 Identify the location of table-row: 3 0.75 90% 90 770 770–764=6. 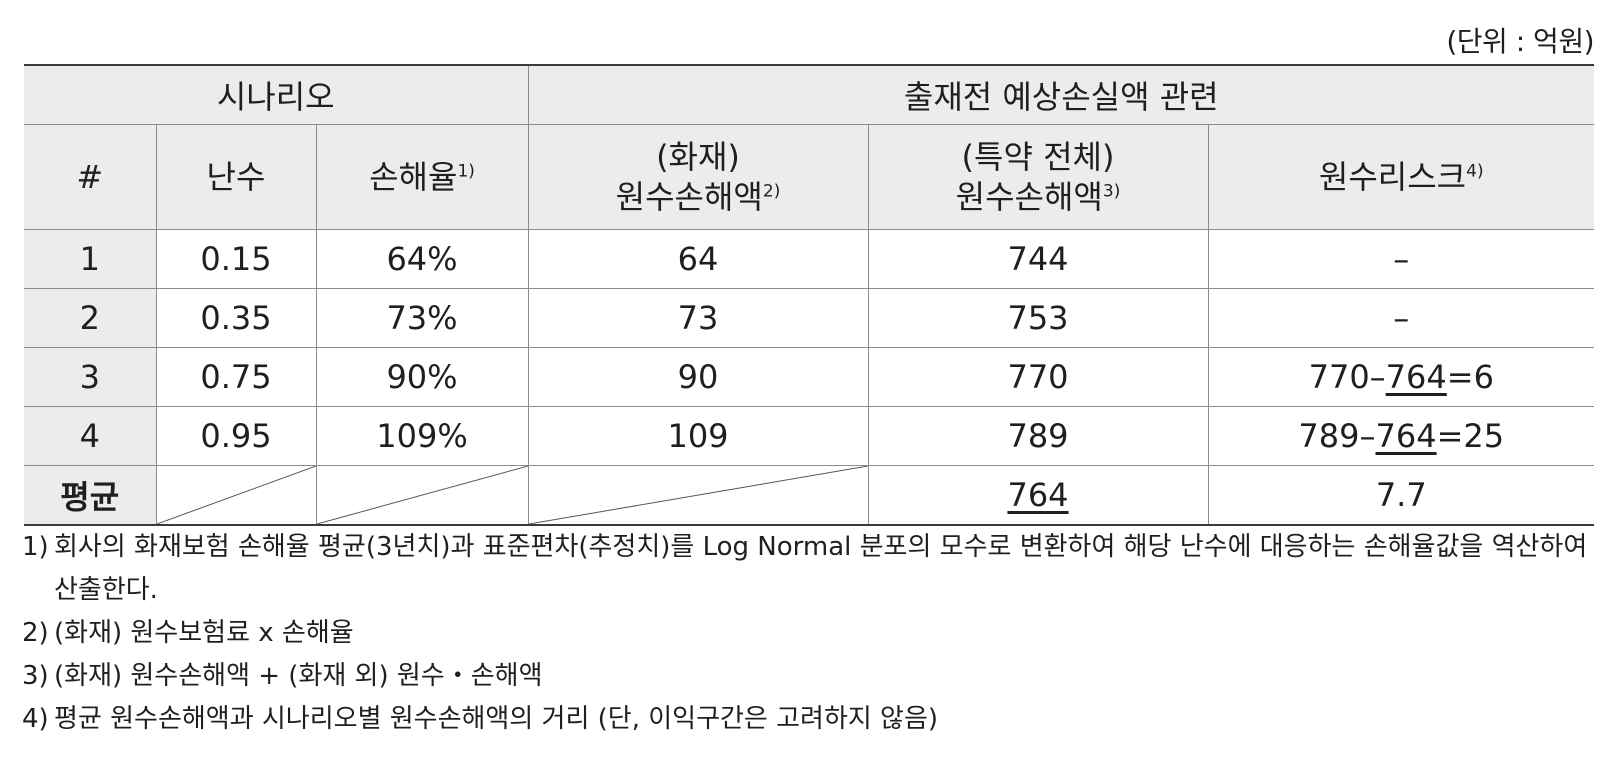
(809, 377).